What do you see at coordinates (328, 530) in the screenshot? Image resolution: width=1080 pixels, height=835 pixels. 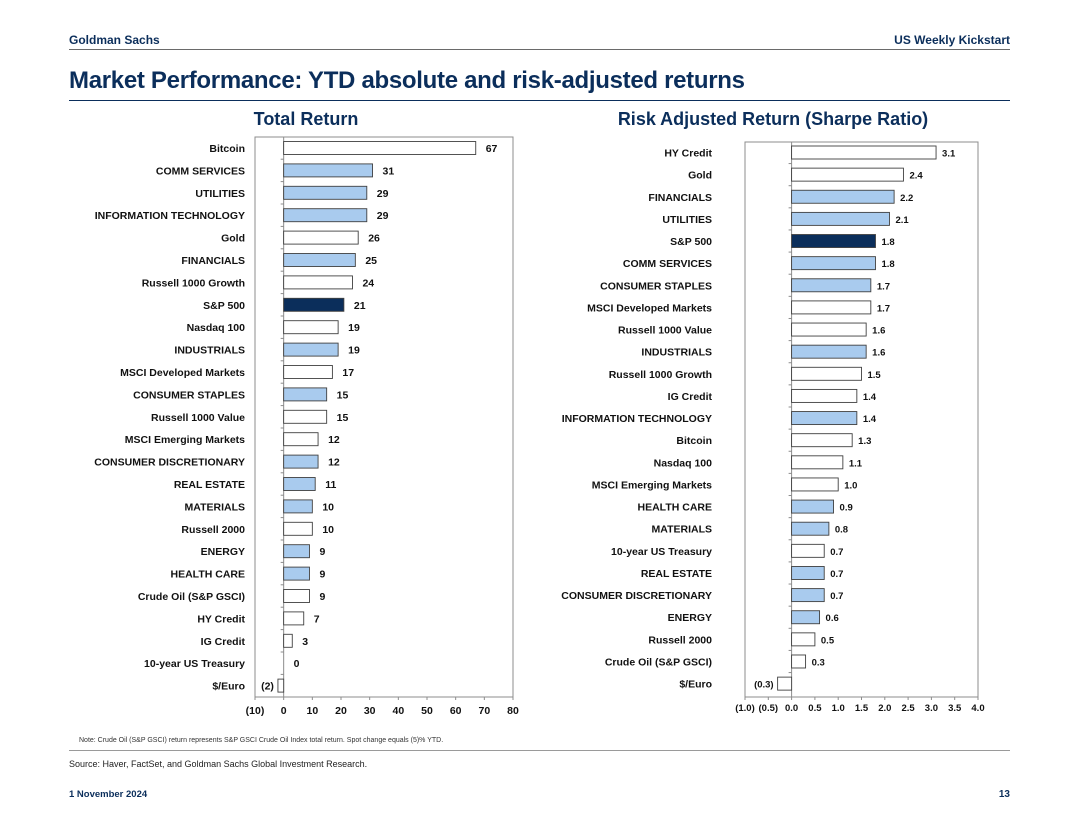 I see `total-return-value-label: 10` at bounding box center [328, 530].